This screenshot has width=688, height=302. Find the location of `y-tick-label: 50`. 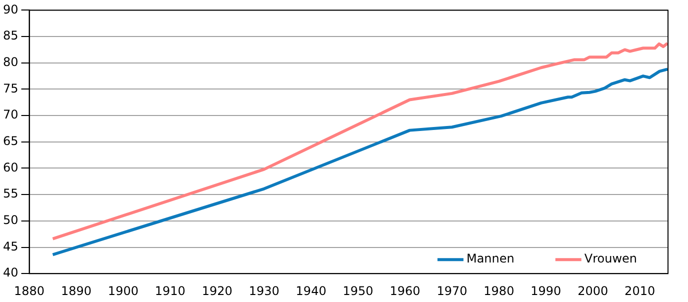

y-tick-label: 50 is located at coordinates (10, 220).